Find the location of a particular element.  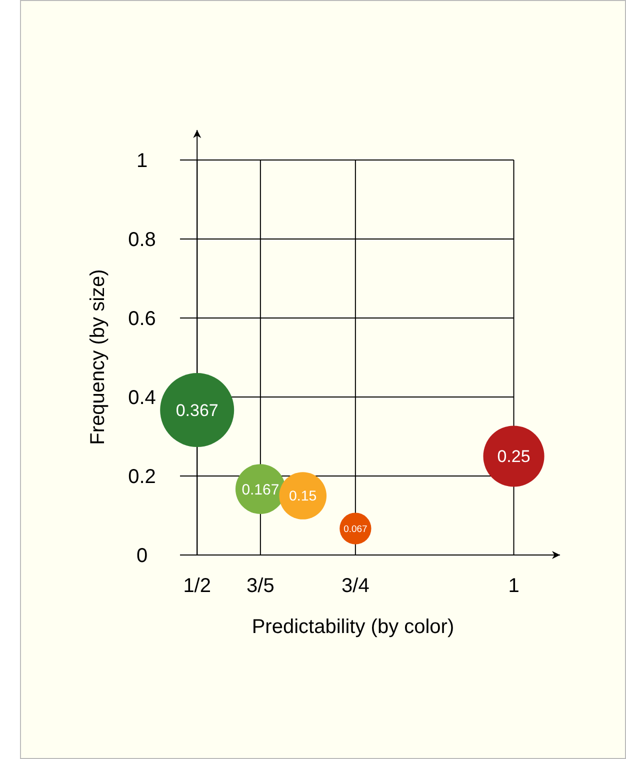

y-tick-label: 0.6 is located at coordinates (142, 319).